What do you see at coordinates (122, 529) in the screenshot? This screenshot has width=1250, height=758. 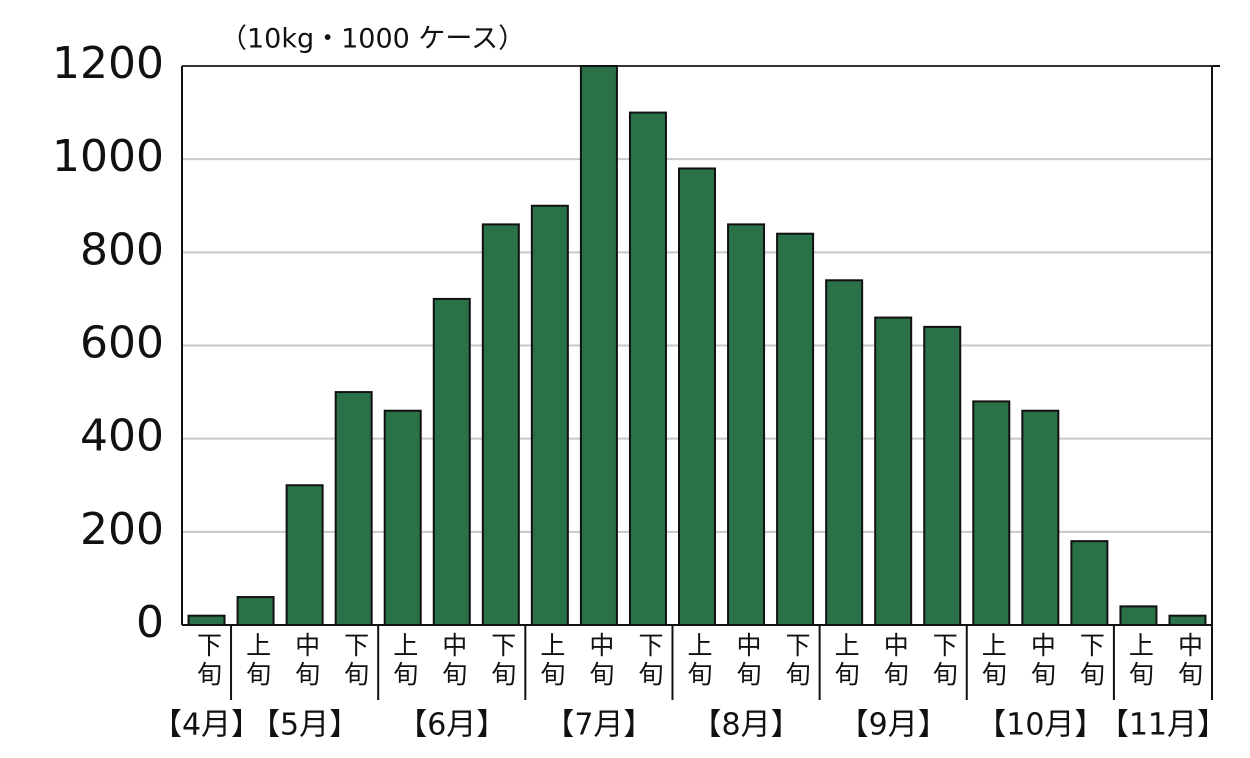 I see `y-tick-label: 200` at bounding box center [122, 529].